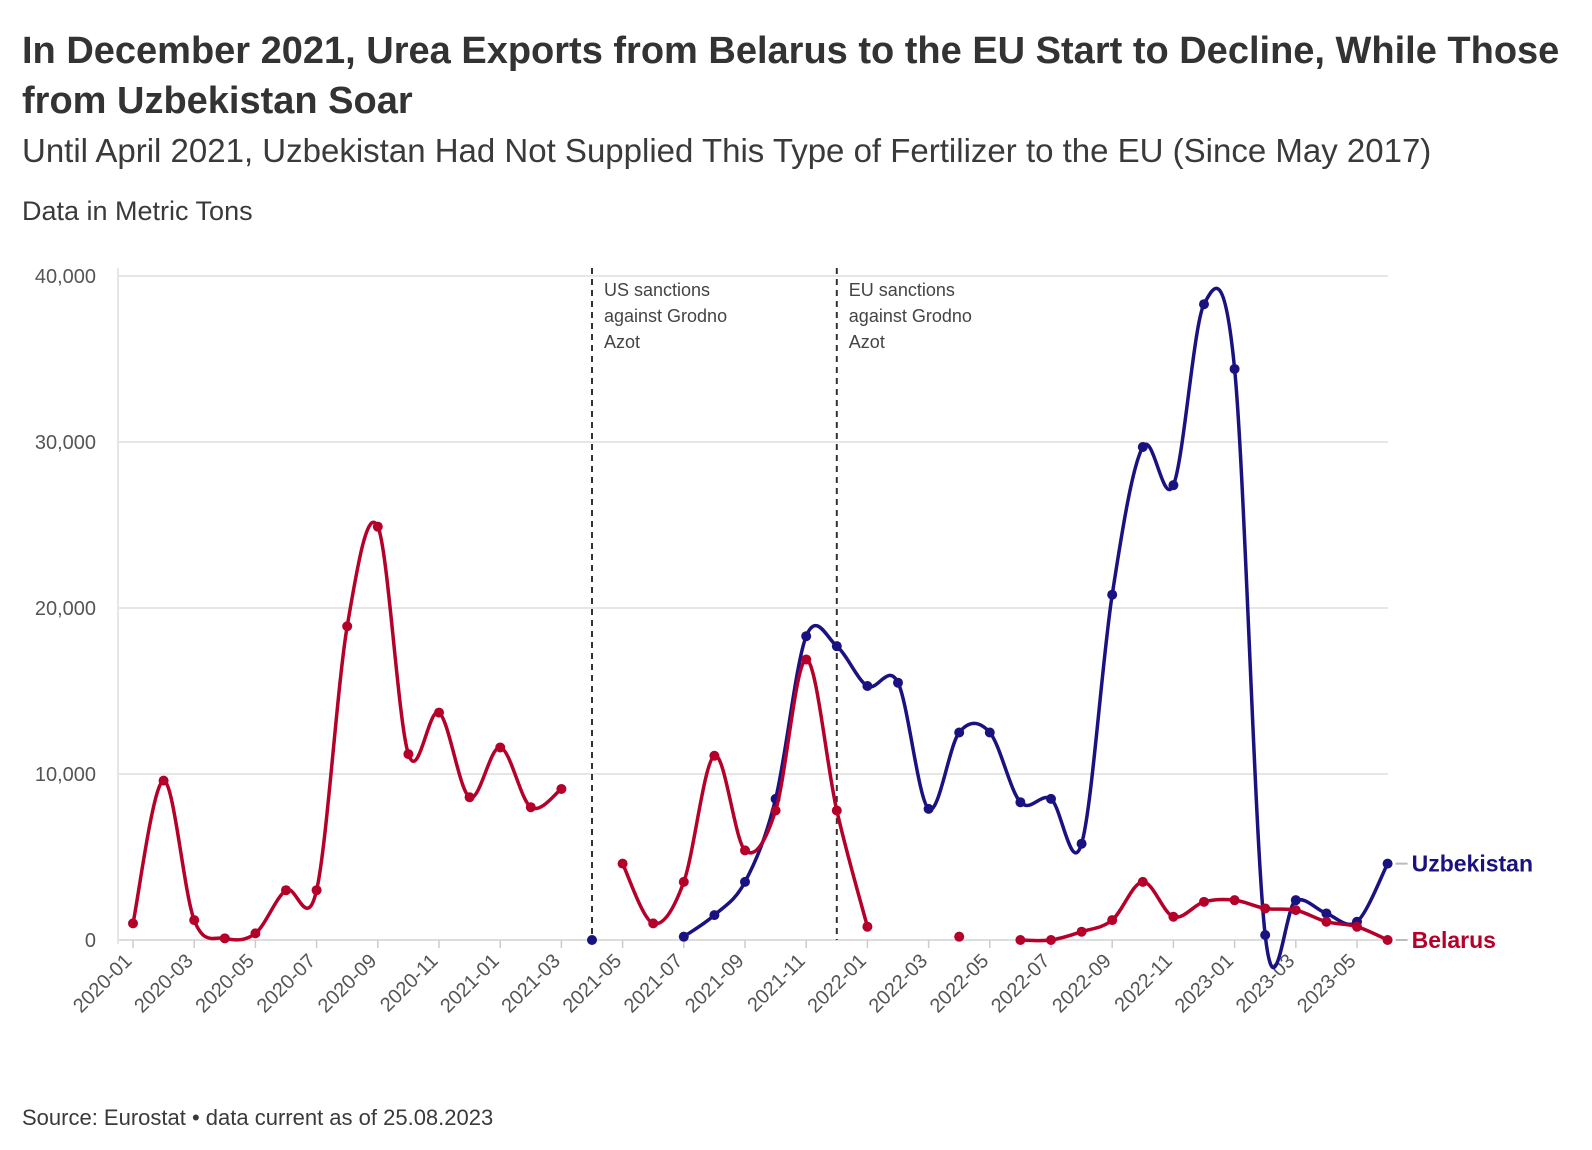 Image resolution: width=1592 pixels, height=1150 pixels. Describe the element at coordinates (90, 941) in the screenshot. I see `y-tick-label: 0` at that location.